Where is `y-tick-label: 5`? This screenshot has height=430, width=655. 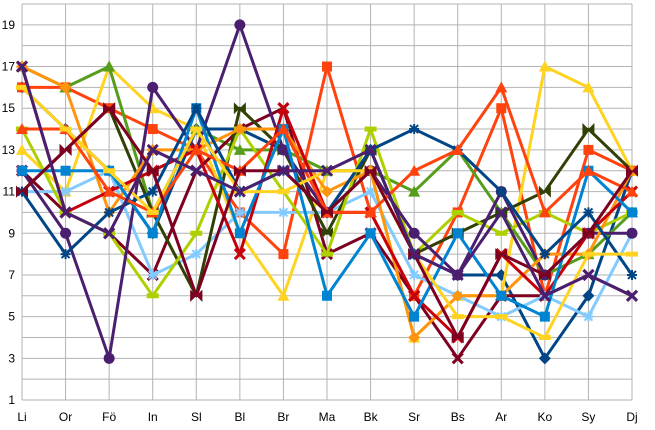 y-tick-label: 5 is located at coordinates (11, 317).